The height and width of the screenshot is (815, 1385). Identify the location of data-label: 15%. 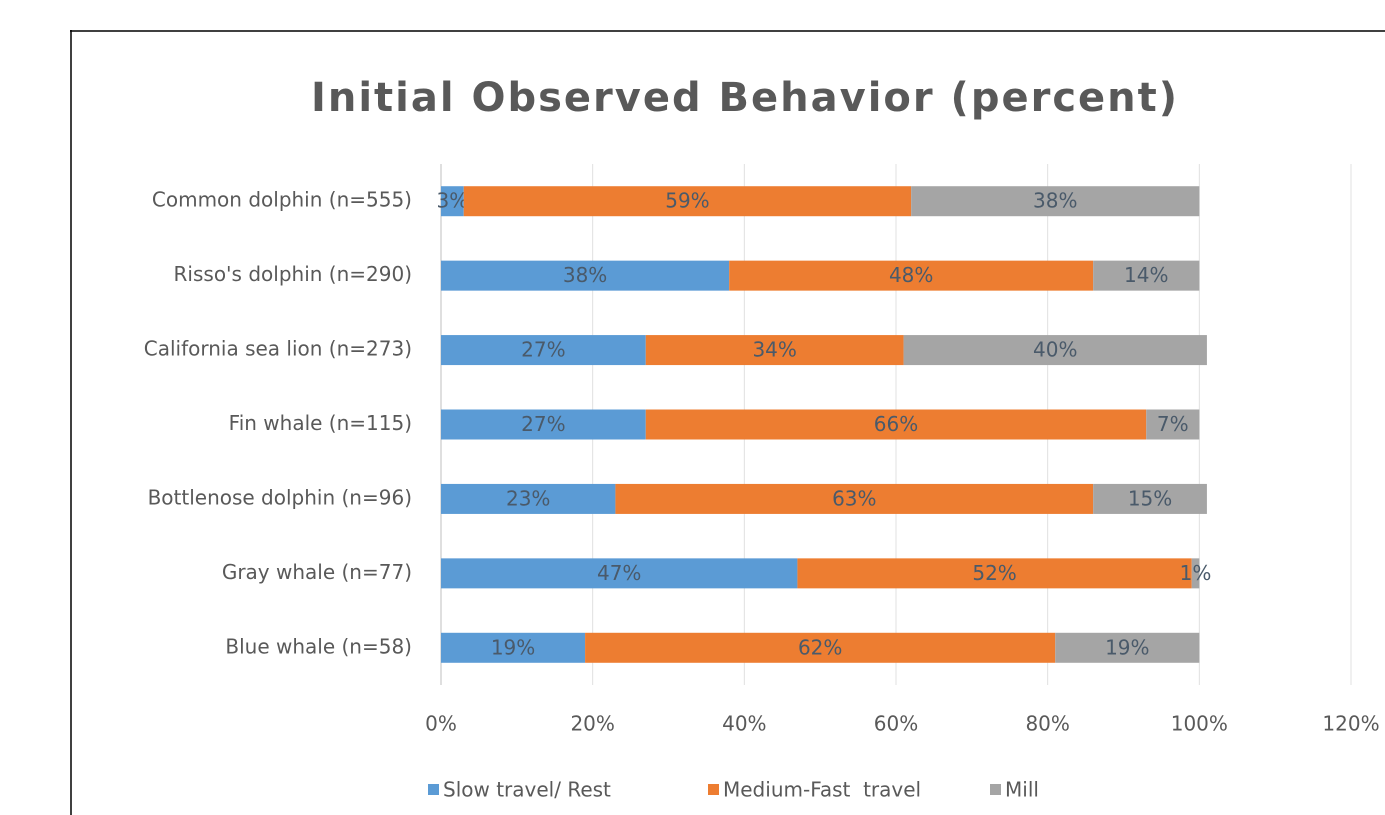
(1150, 498).